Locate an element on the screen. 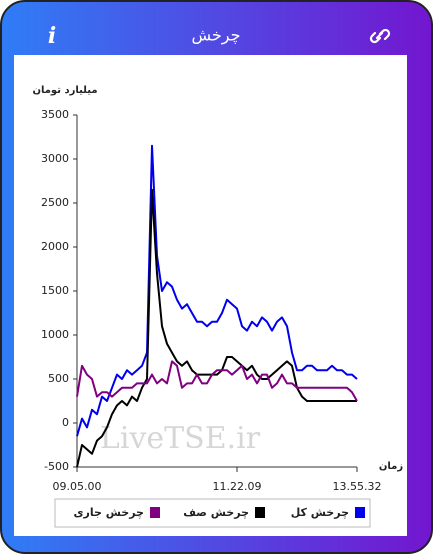  y-tick-label: 1500 is located at coordinates (55, 290).